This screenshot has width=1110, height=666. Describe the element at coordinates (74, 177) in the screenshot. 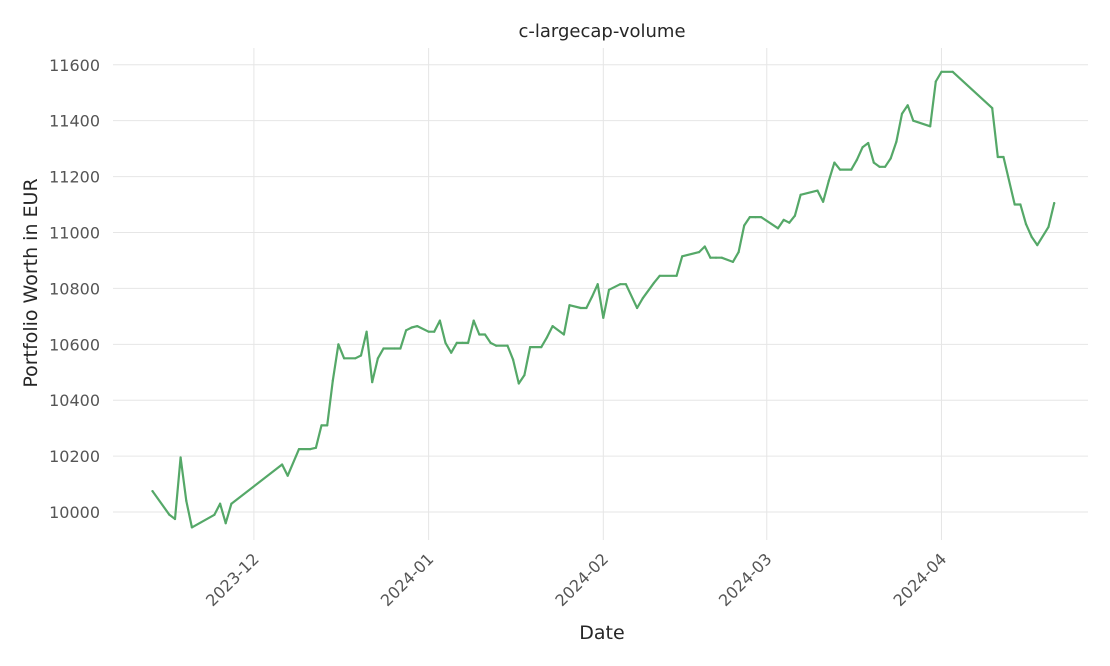

I see `y-tick-label: 11200` at that location.